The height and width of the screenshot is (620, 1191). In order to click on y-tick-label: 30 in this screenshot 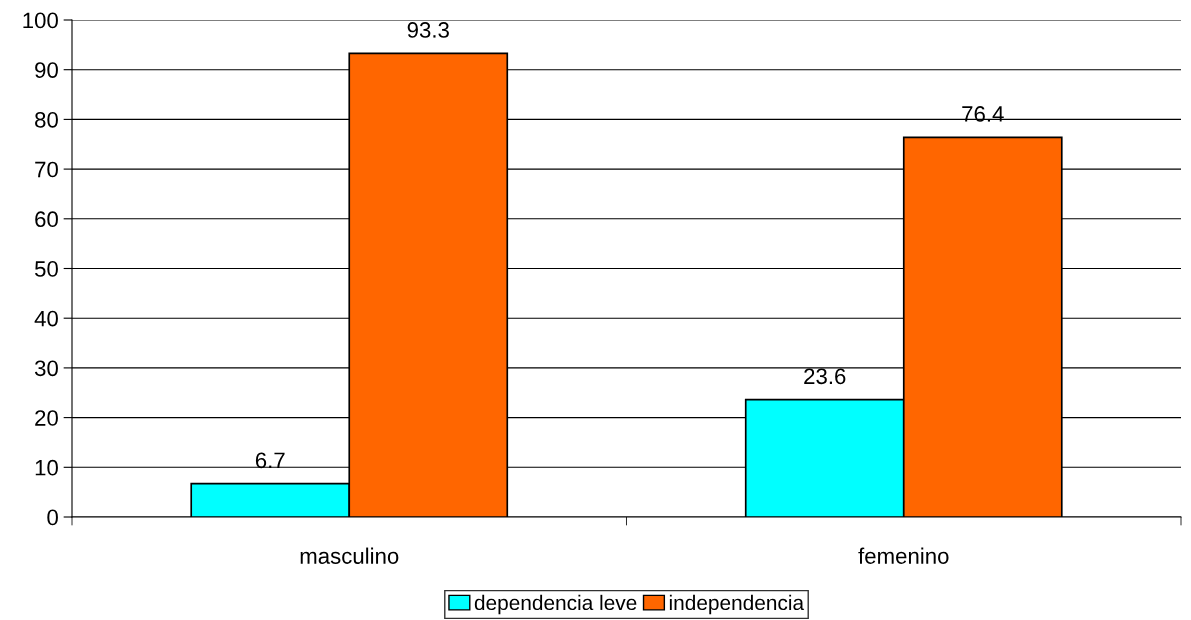, I will do `click(46, 368)`.